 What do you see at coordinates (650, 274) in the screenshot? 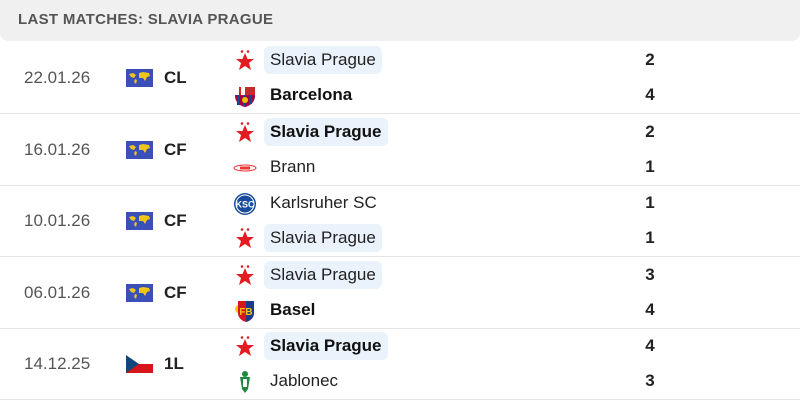
I see `score-home: 3` at bounding box center [650, 274].